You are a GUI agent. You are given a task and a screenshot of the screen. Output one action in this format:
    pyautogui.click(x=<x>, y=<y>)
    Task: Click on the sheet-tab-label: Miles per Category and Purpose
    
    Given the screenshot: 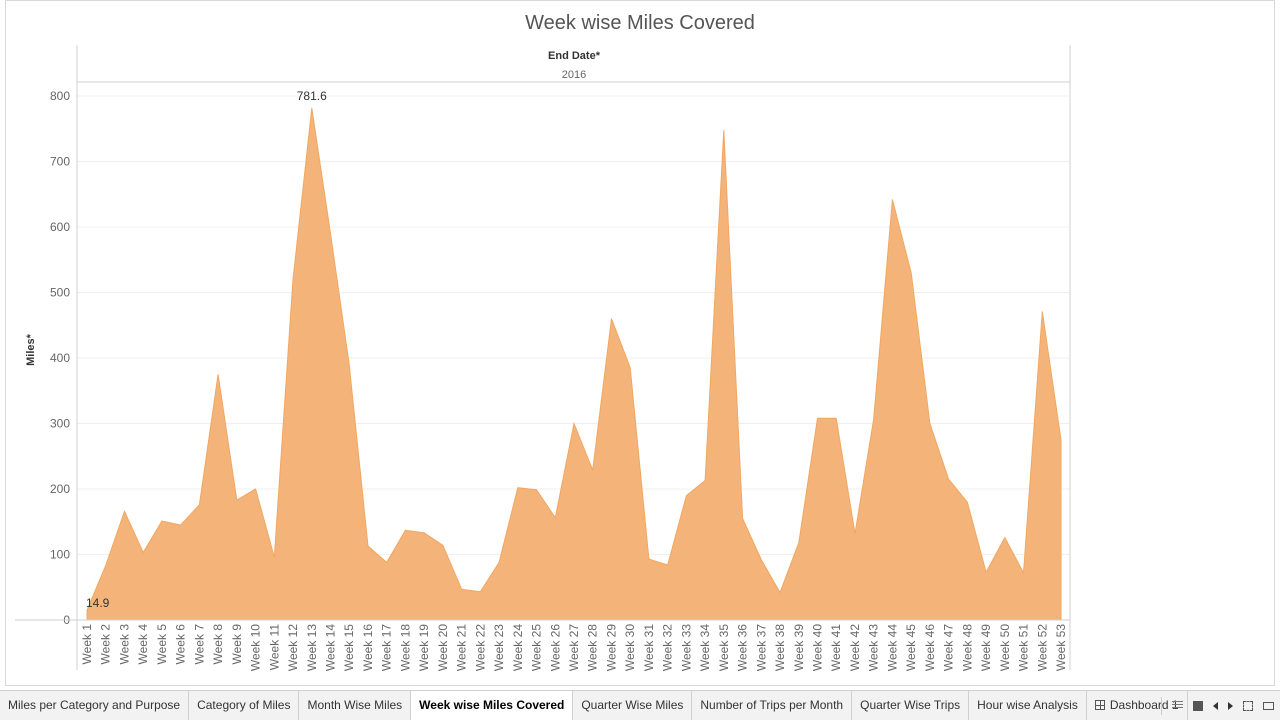 What is the action you would take?
    pyautogui.click(x=94, y=705)
    